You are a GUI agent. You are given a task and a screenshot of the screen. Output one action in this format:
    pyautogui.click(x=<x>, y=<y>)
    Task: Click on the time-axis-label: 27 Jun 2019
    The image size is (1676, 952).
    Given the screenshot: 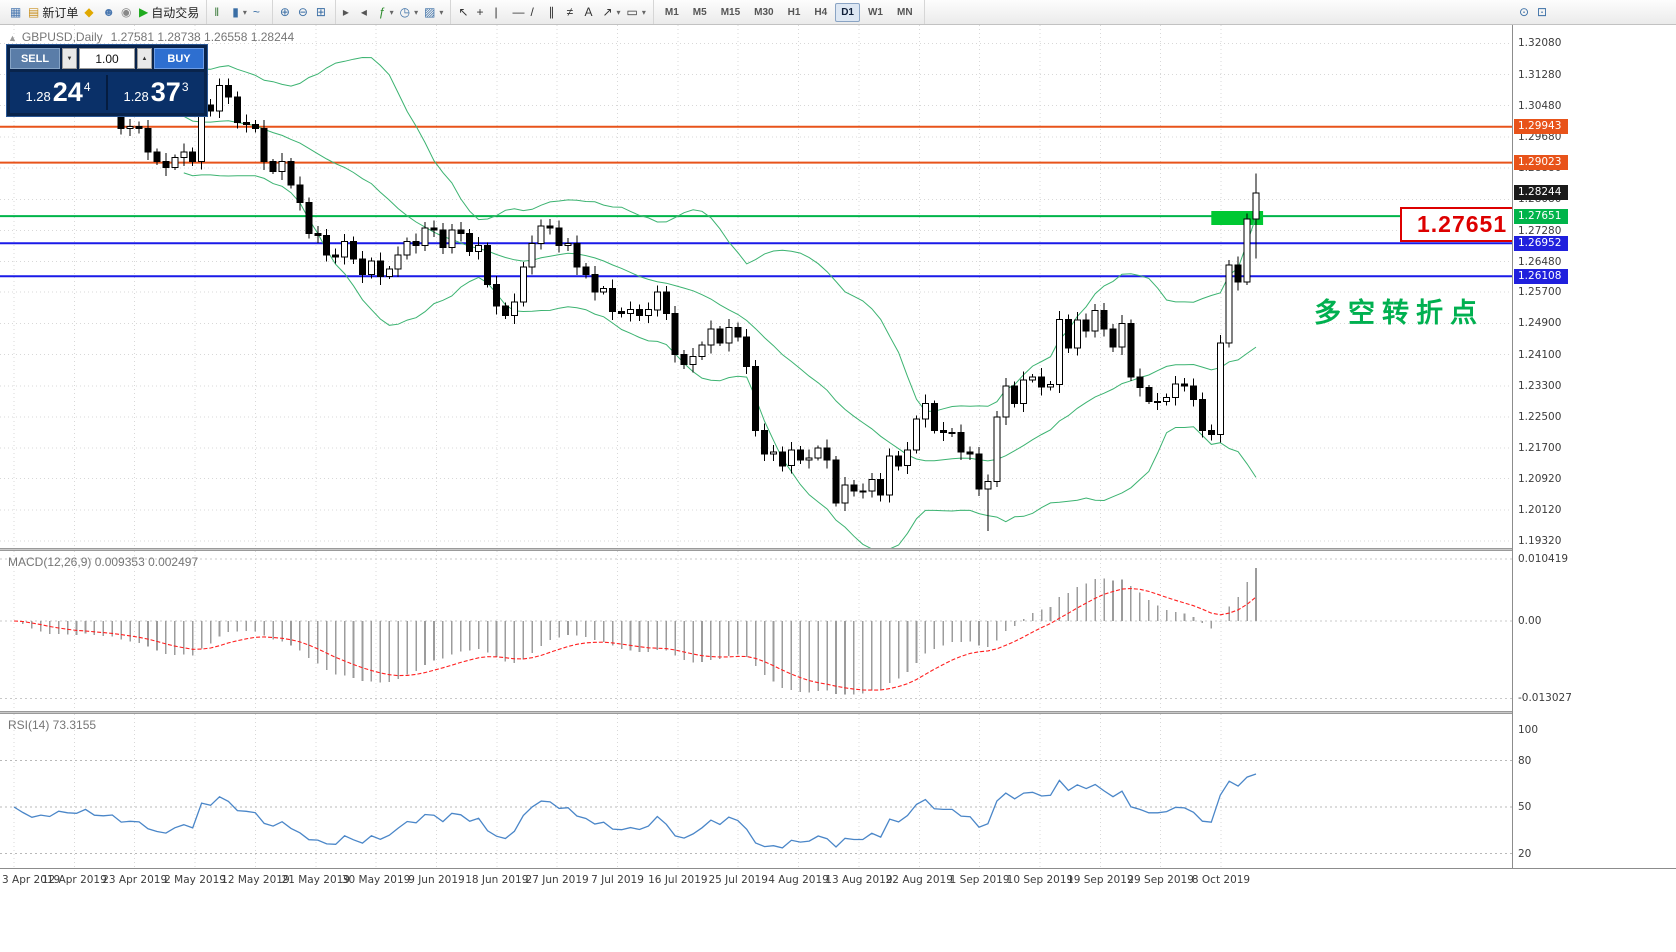 What is the action you would take?
    pyautogui.click(x=557, y=880)
    